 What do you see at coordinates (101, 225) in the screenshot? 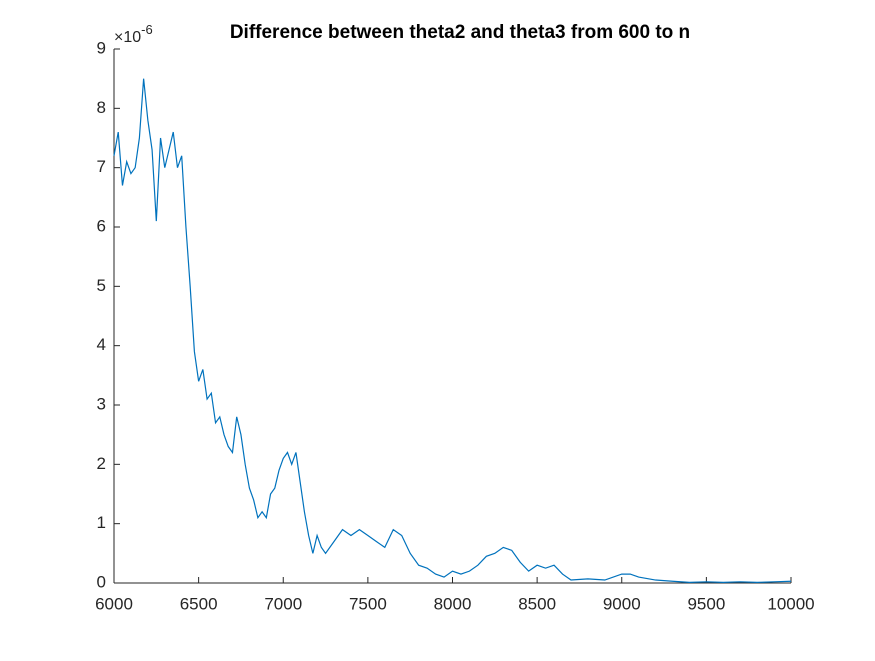
I see `y-tick-label: 6` at bounding box center [101, 225].